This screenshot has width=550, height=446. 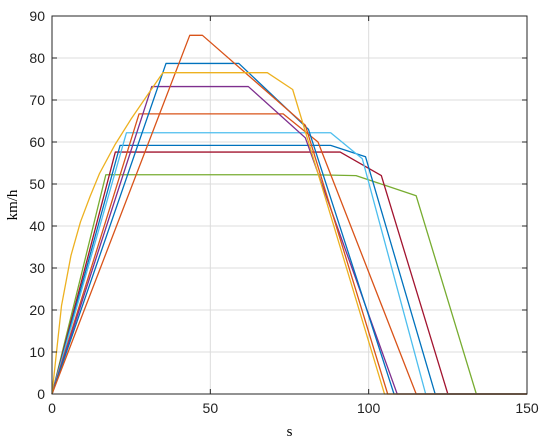 What do you see at coordinates (37, 310) in the screenshot?
I see `y-tick-label: 20` at bounding box center [37, 310].